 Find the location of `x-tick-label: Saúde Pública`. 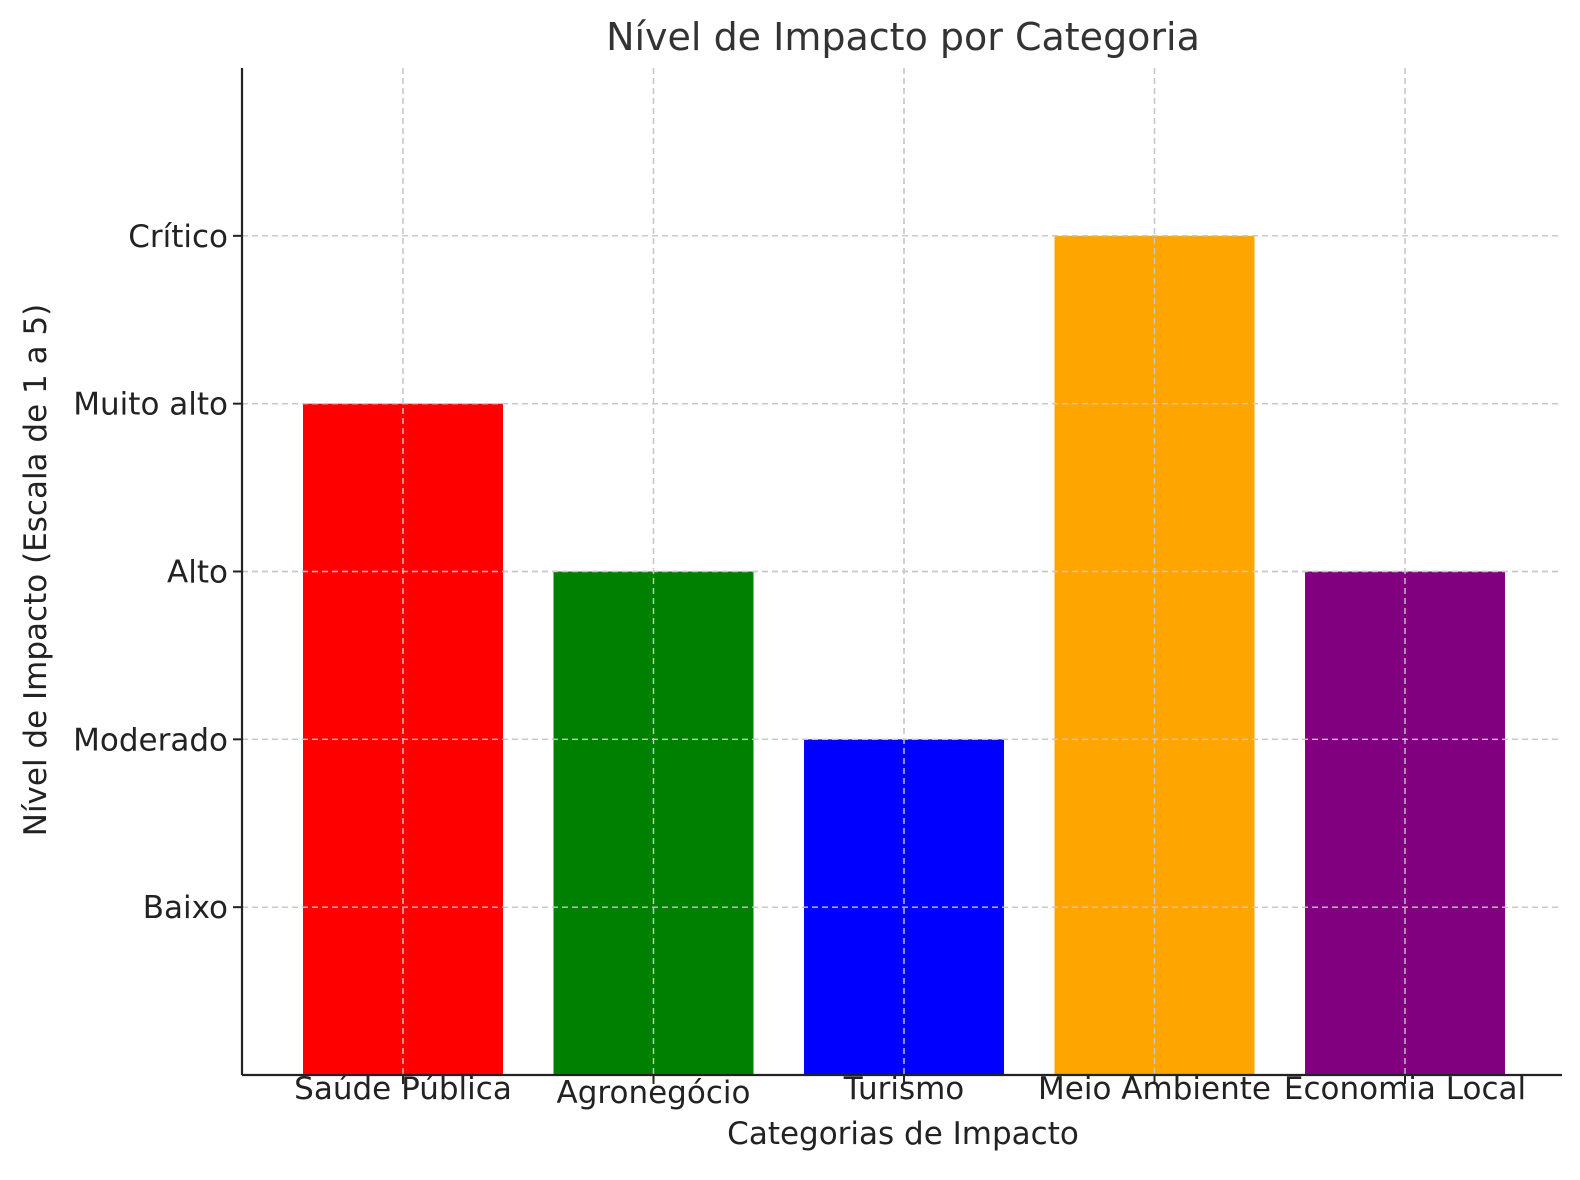

x-tick-label: Saúde Pública is located at coordinates (403, 1089).